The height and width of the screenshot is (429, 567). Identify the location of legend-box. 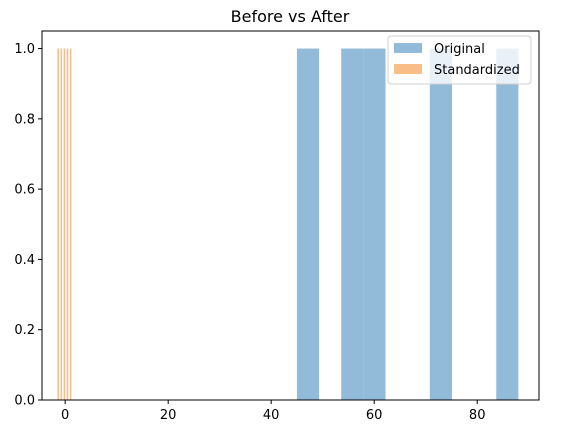
(459, 60).